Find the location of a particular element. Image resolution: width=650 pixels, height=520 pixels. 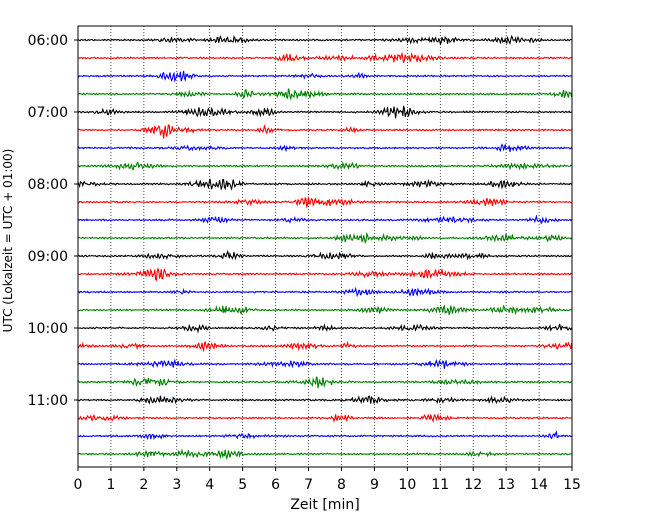

x-tick-label: 12 is located at coordinates (473, 485).